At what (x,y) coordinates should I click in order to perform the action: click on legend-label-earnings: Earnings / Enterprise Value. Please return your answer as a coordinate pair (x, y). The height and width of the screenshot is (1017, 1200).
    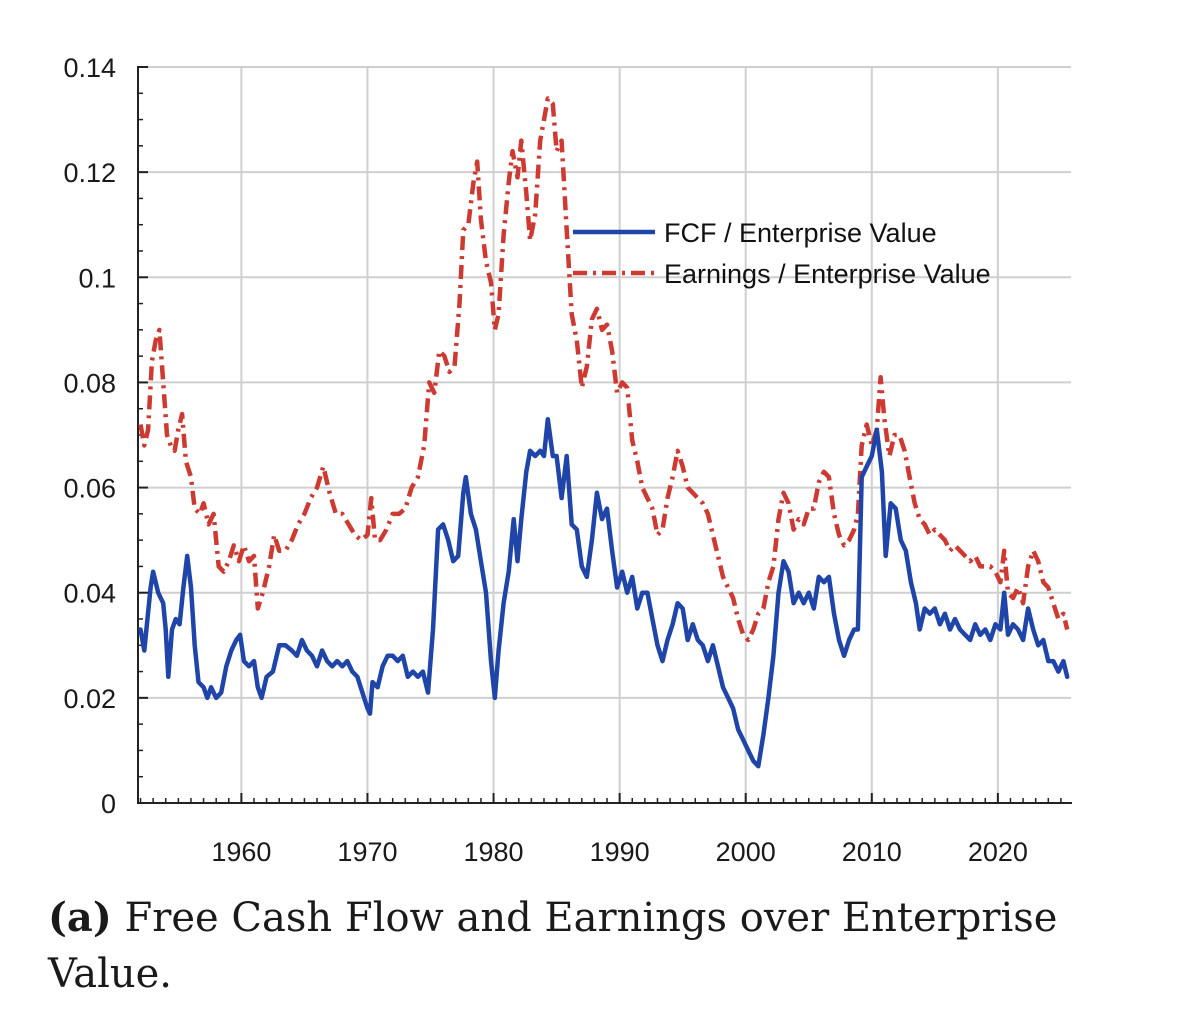
    Looking at the image, I should click on (827, 274).